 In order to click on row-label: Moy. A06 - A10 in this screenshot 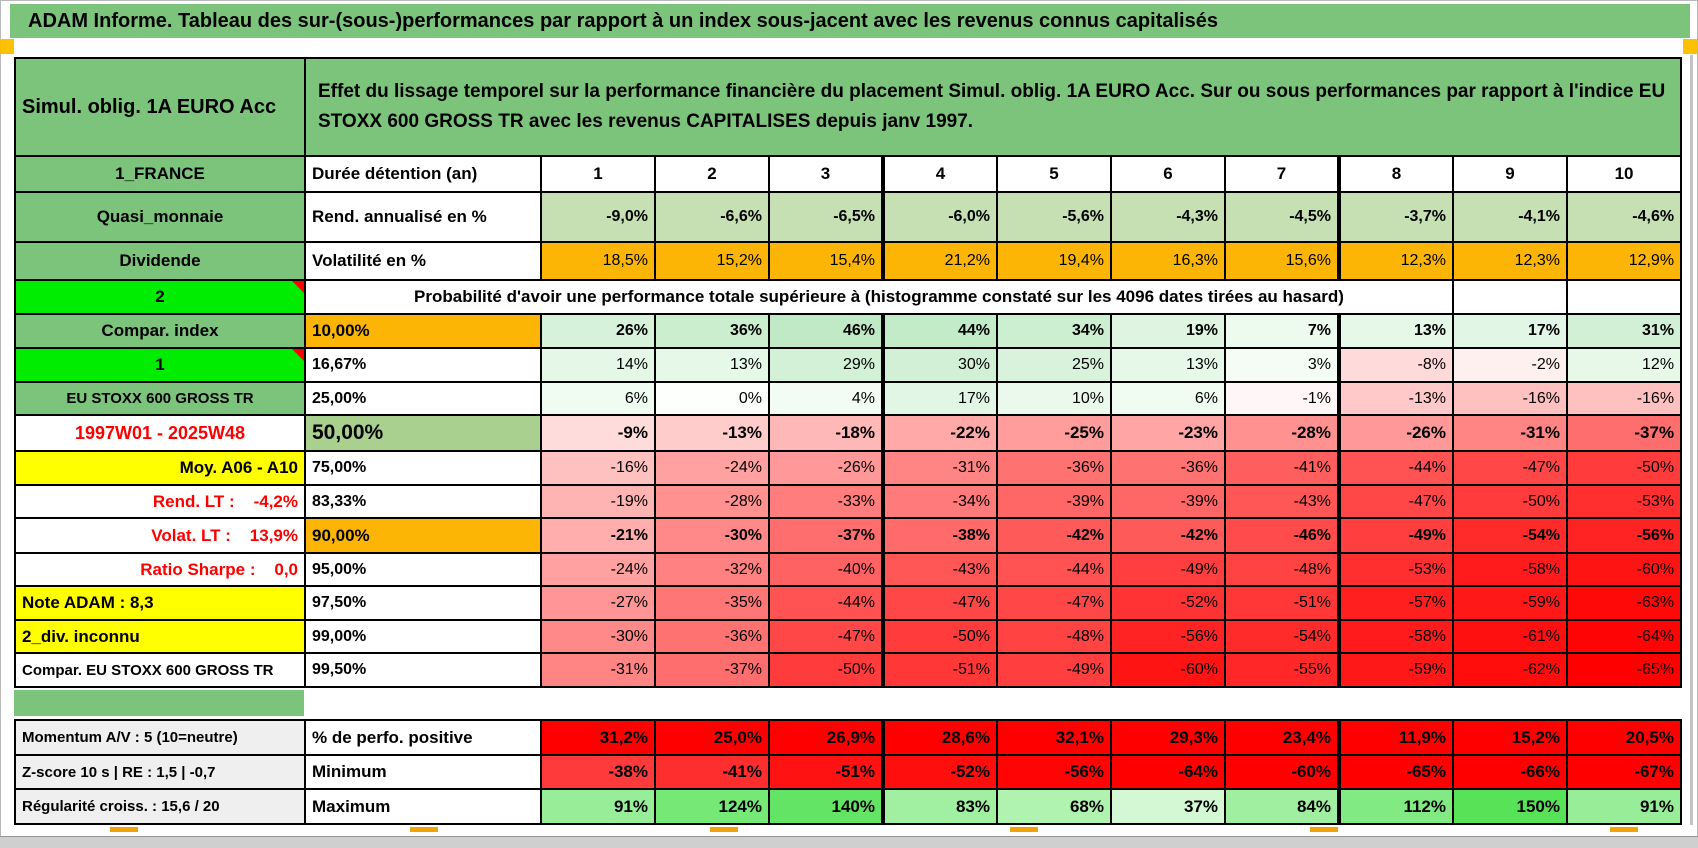, I will do `click(160, 468)`.